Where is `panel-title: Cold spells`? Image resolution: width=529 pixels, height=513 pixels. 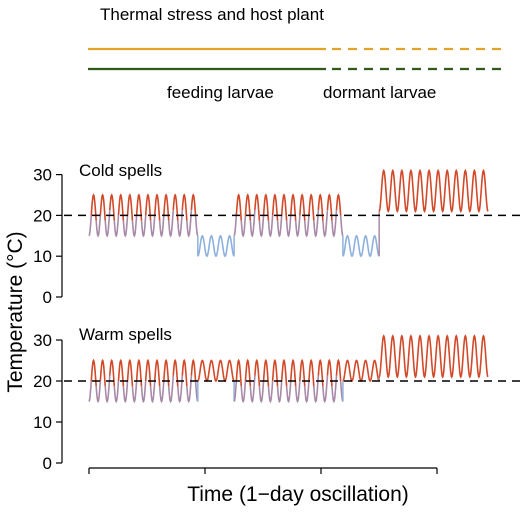 panel-title: Cold spells is located at coordinates (120, 170).